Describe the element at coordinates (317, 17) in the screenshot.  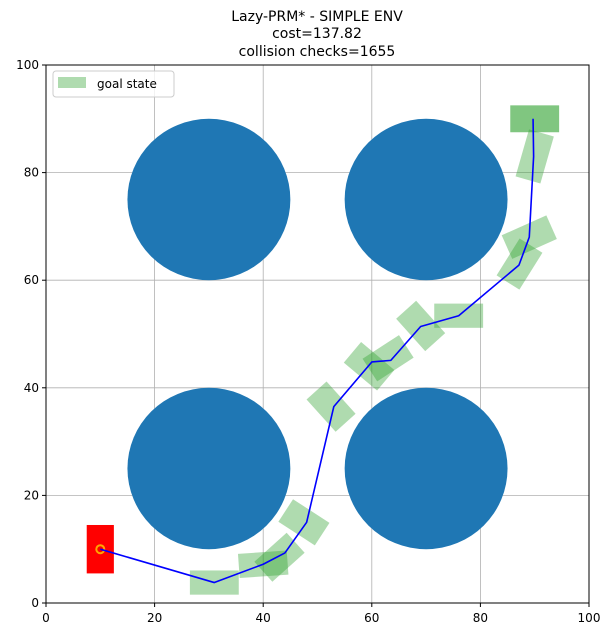
I see `title-line-1: Lazy-PRM* - SIMPLE ENV` at that location.